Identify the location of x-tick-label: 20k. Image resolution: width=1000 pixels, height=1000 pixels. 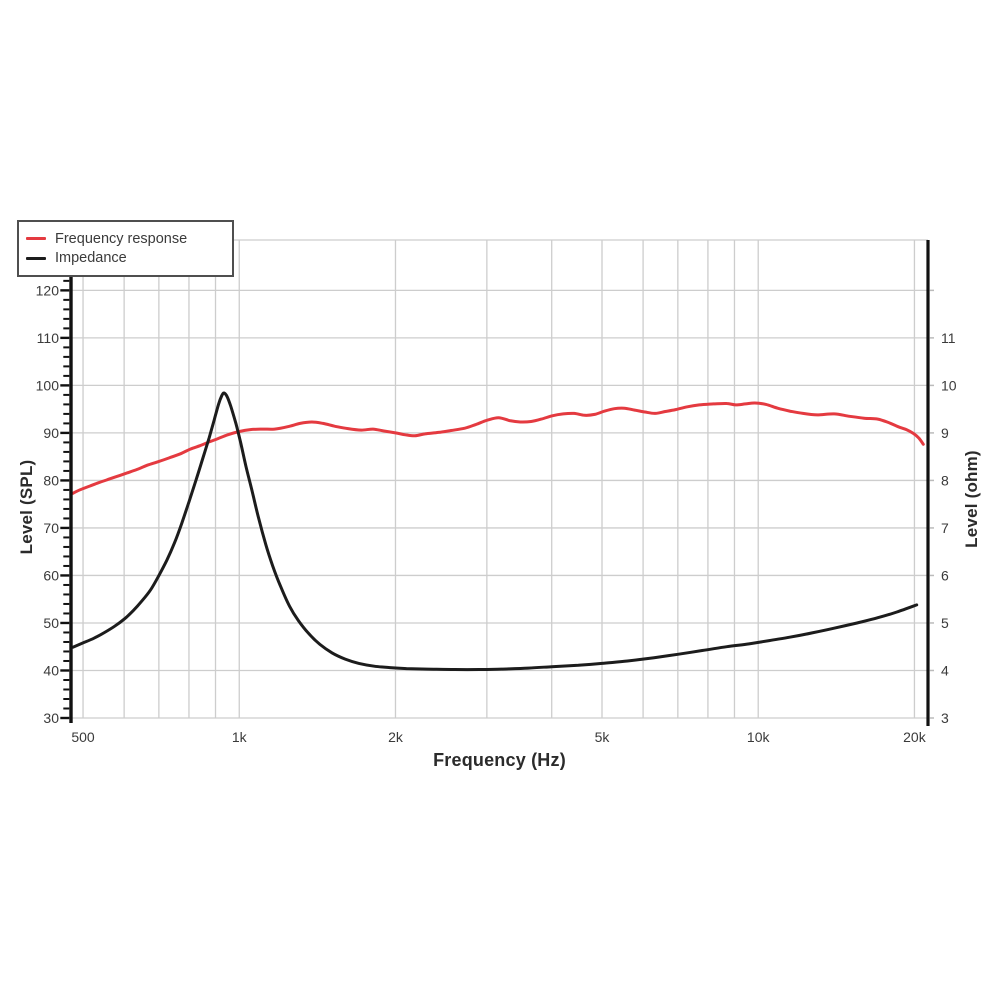
(915, 737).